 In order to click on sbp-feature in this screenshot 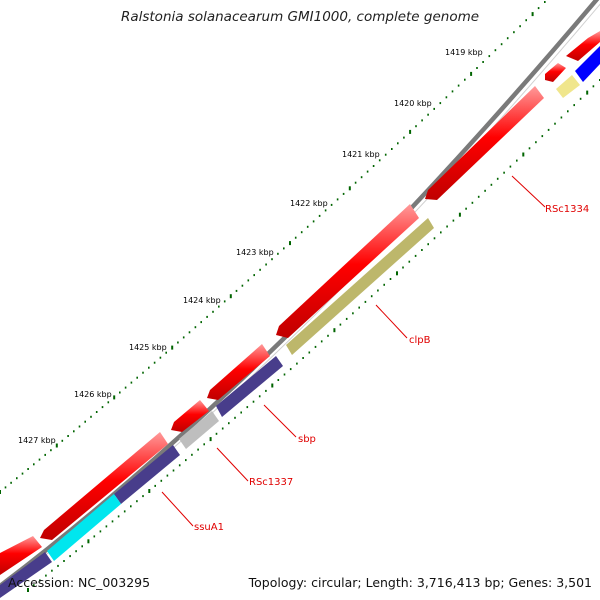, I will do `click(249, 386)`.